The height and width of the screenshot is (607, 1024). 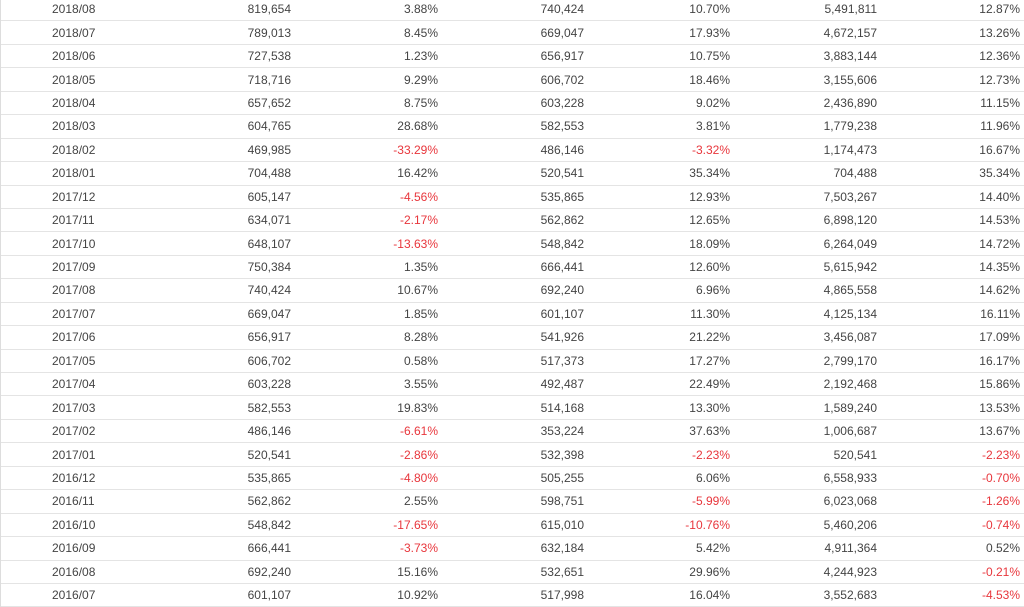 I want to click on month-cell: 2018/03, so click(x=74, y=126).